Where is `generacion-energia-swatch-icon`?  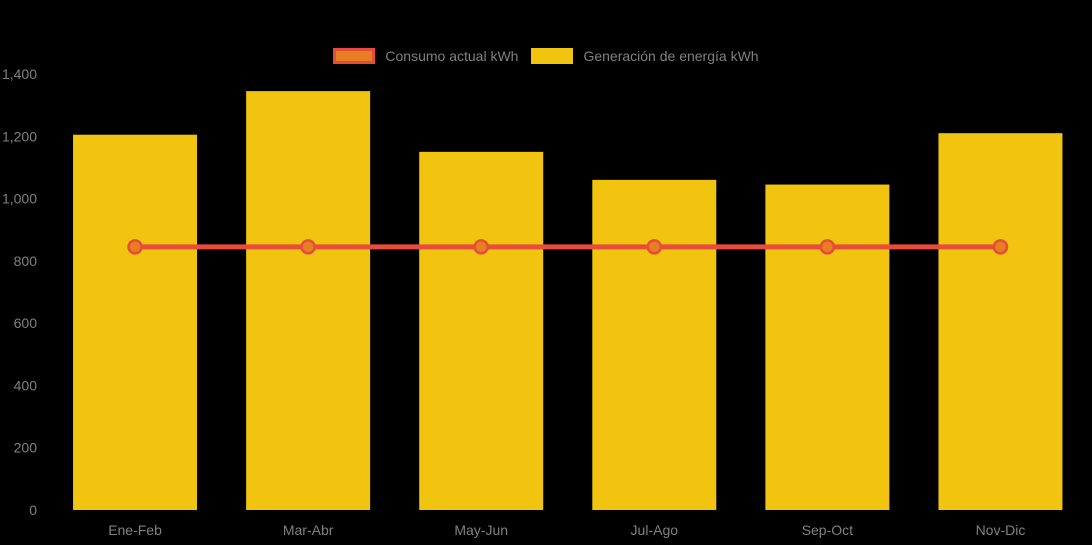
generacion-energia-swatch-icon is located at coordinates (552, 56).